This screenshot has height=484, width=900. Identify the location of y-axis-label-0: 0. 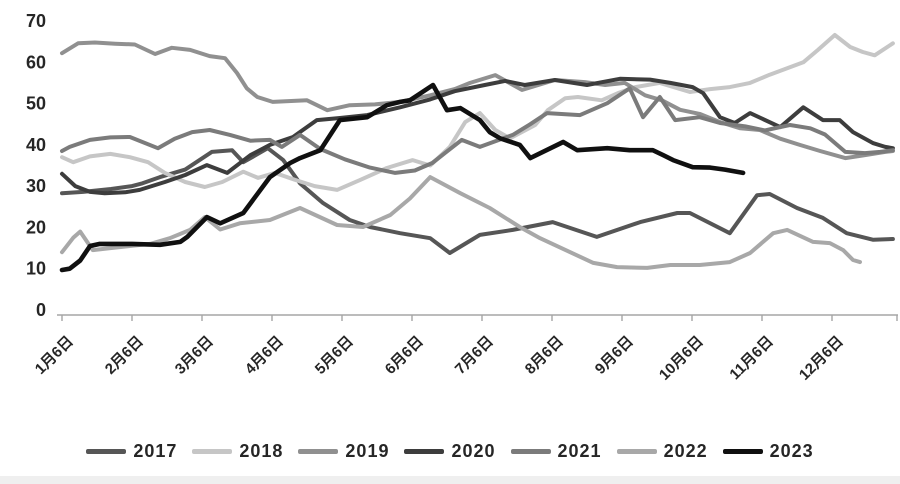
(41, 310).